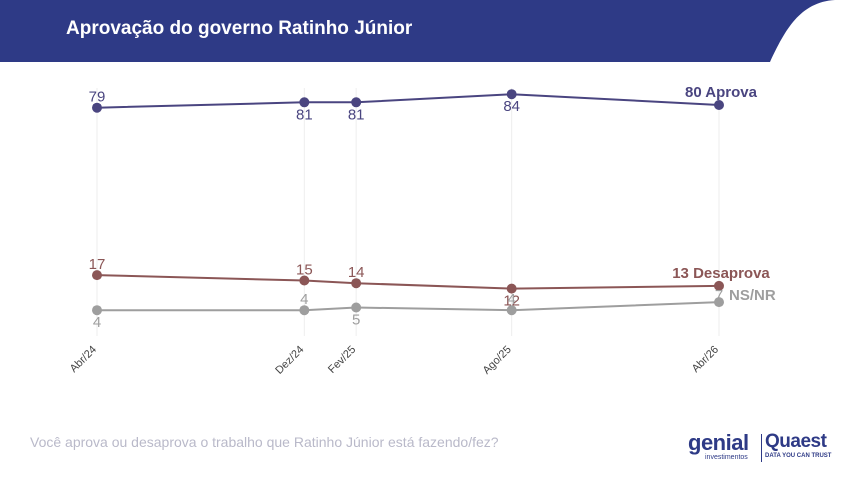 This screenshot has width=848, height=477. What do you see at coordinates (83, 359) in the screenshot?
I see `x-tick-label: Abr/24` at bounding box center [83, 359].